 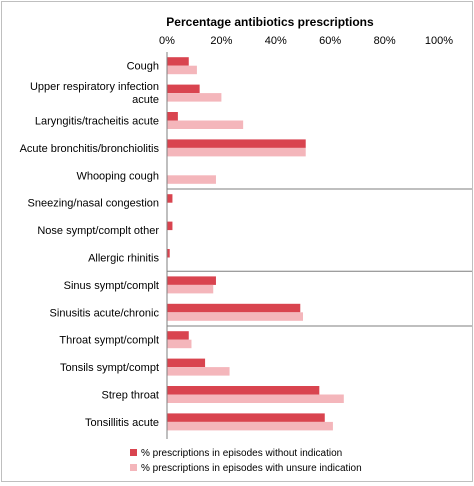 I want to click on chart-title: Percentage antibiotics prescriptions, so click(x=270, y=22).